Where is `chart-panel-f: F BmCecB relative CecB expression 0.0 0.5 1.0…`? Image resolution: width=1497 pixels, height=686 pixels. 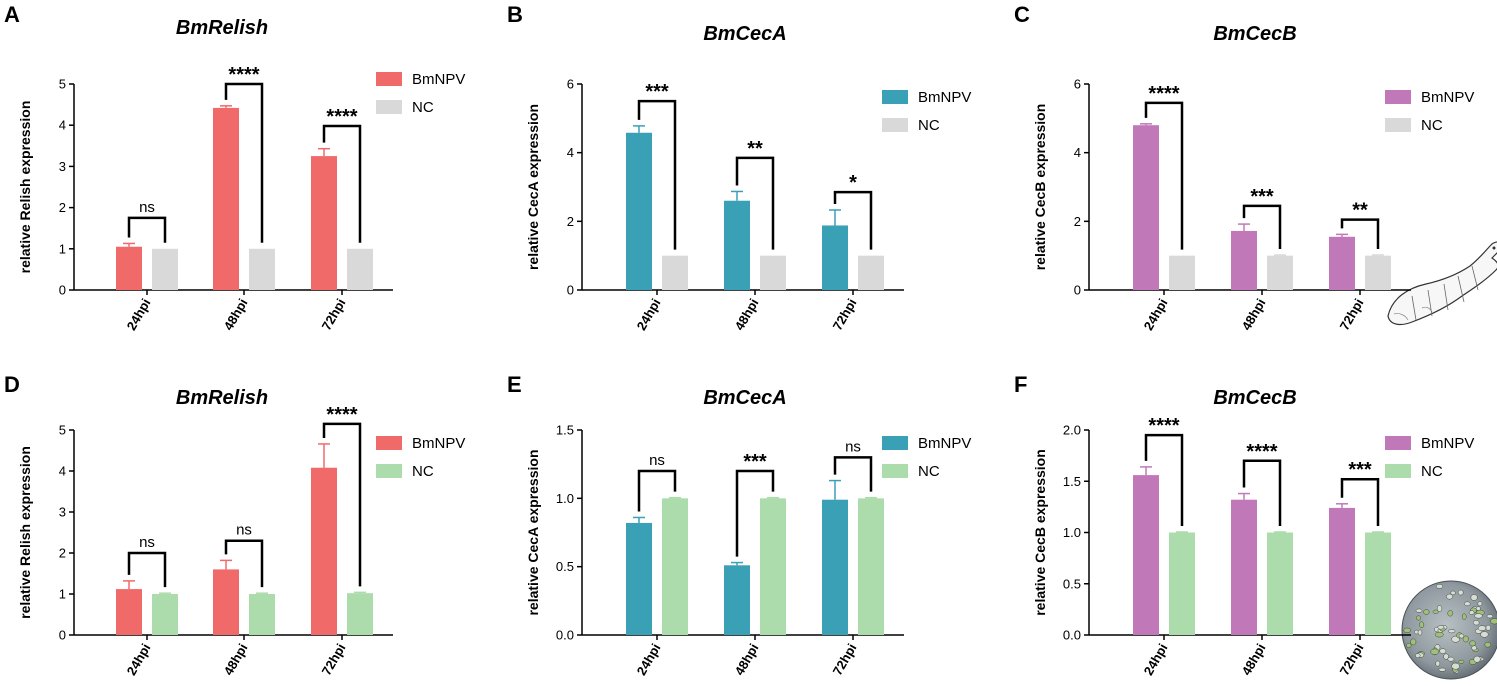
chart-panel-f: F BmCecB relative CecB expression 0.0 0.5 1.0… is located at coordinates (1244, 525).